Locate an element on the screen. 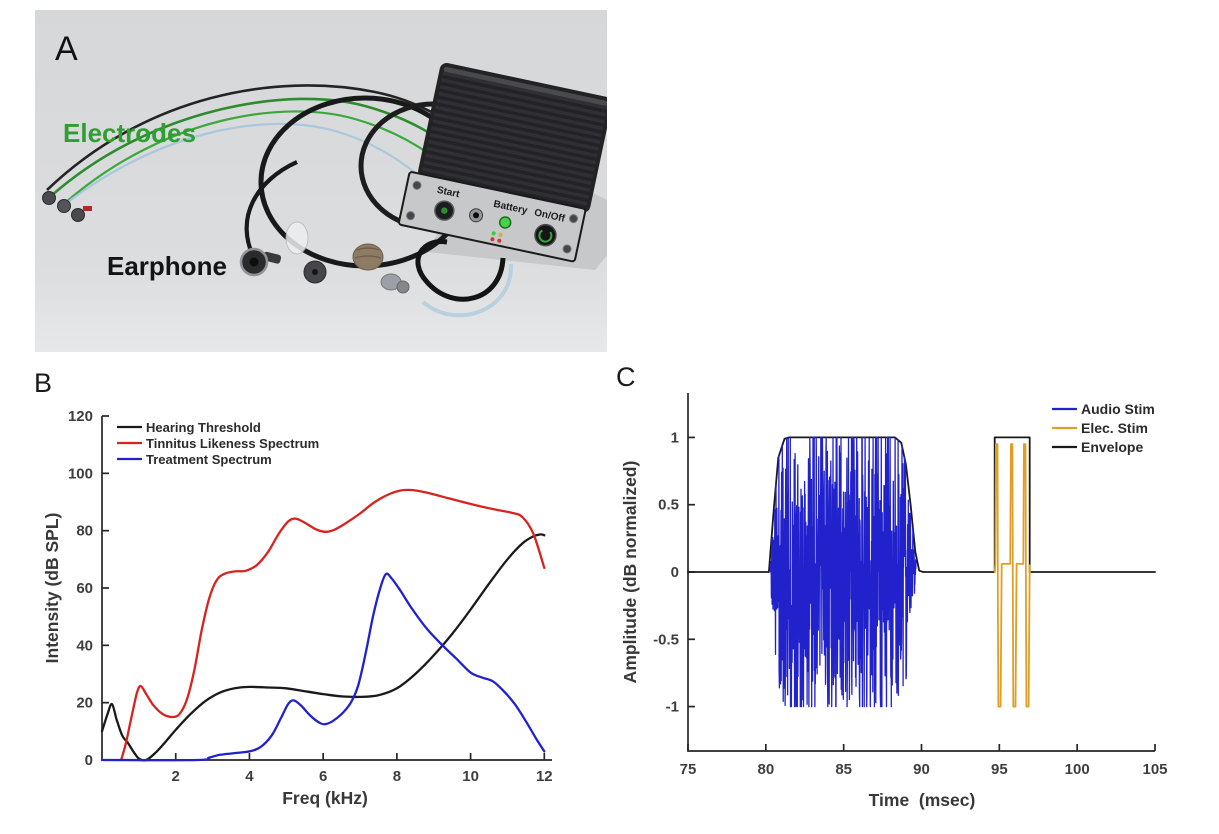 This screenshot has width=1219, height=834. x-tick-label-B: 10 is located at coordinates (470, 776).